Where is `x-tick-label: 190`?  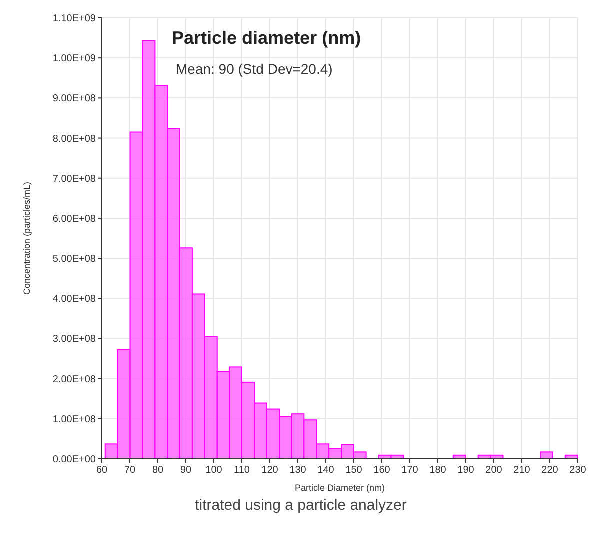
x-tick-label: 190 is located at coordinates (466, 470).